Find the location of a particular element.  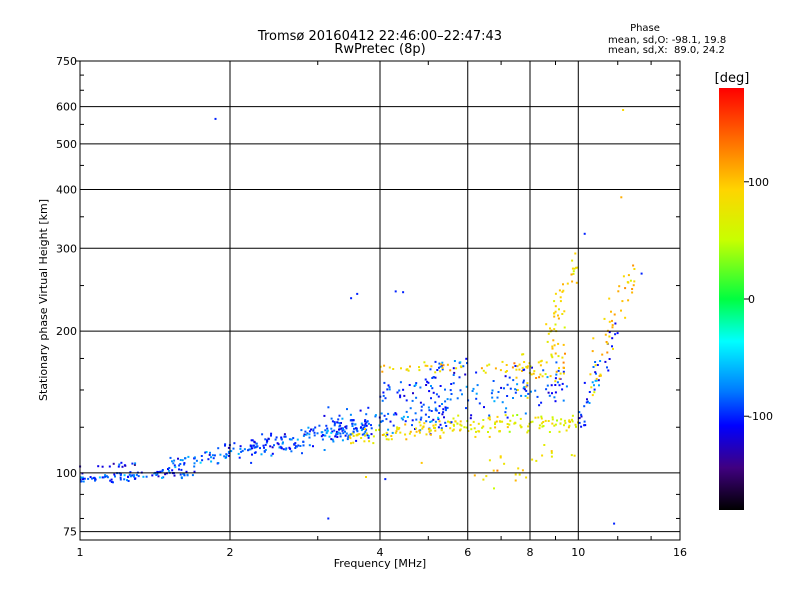

chart-title: Tromsø 20160412 22:46:00–22:47:43 is located at coordinates (379, 36).